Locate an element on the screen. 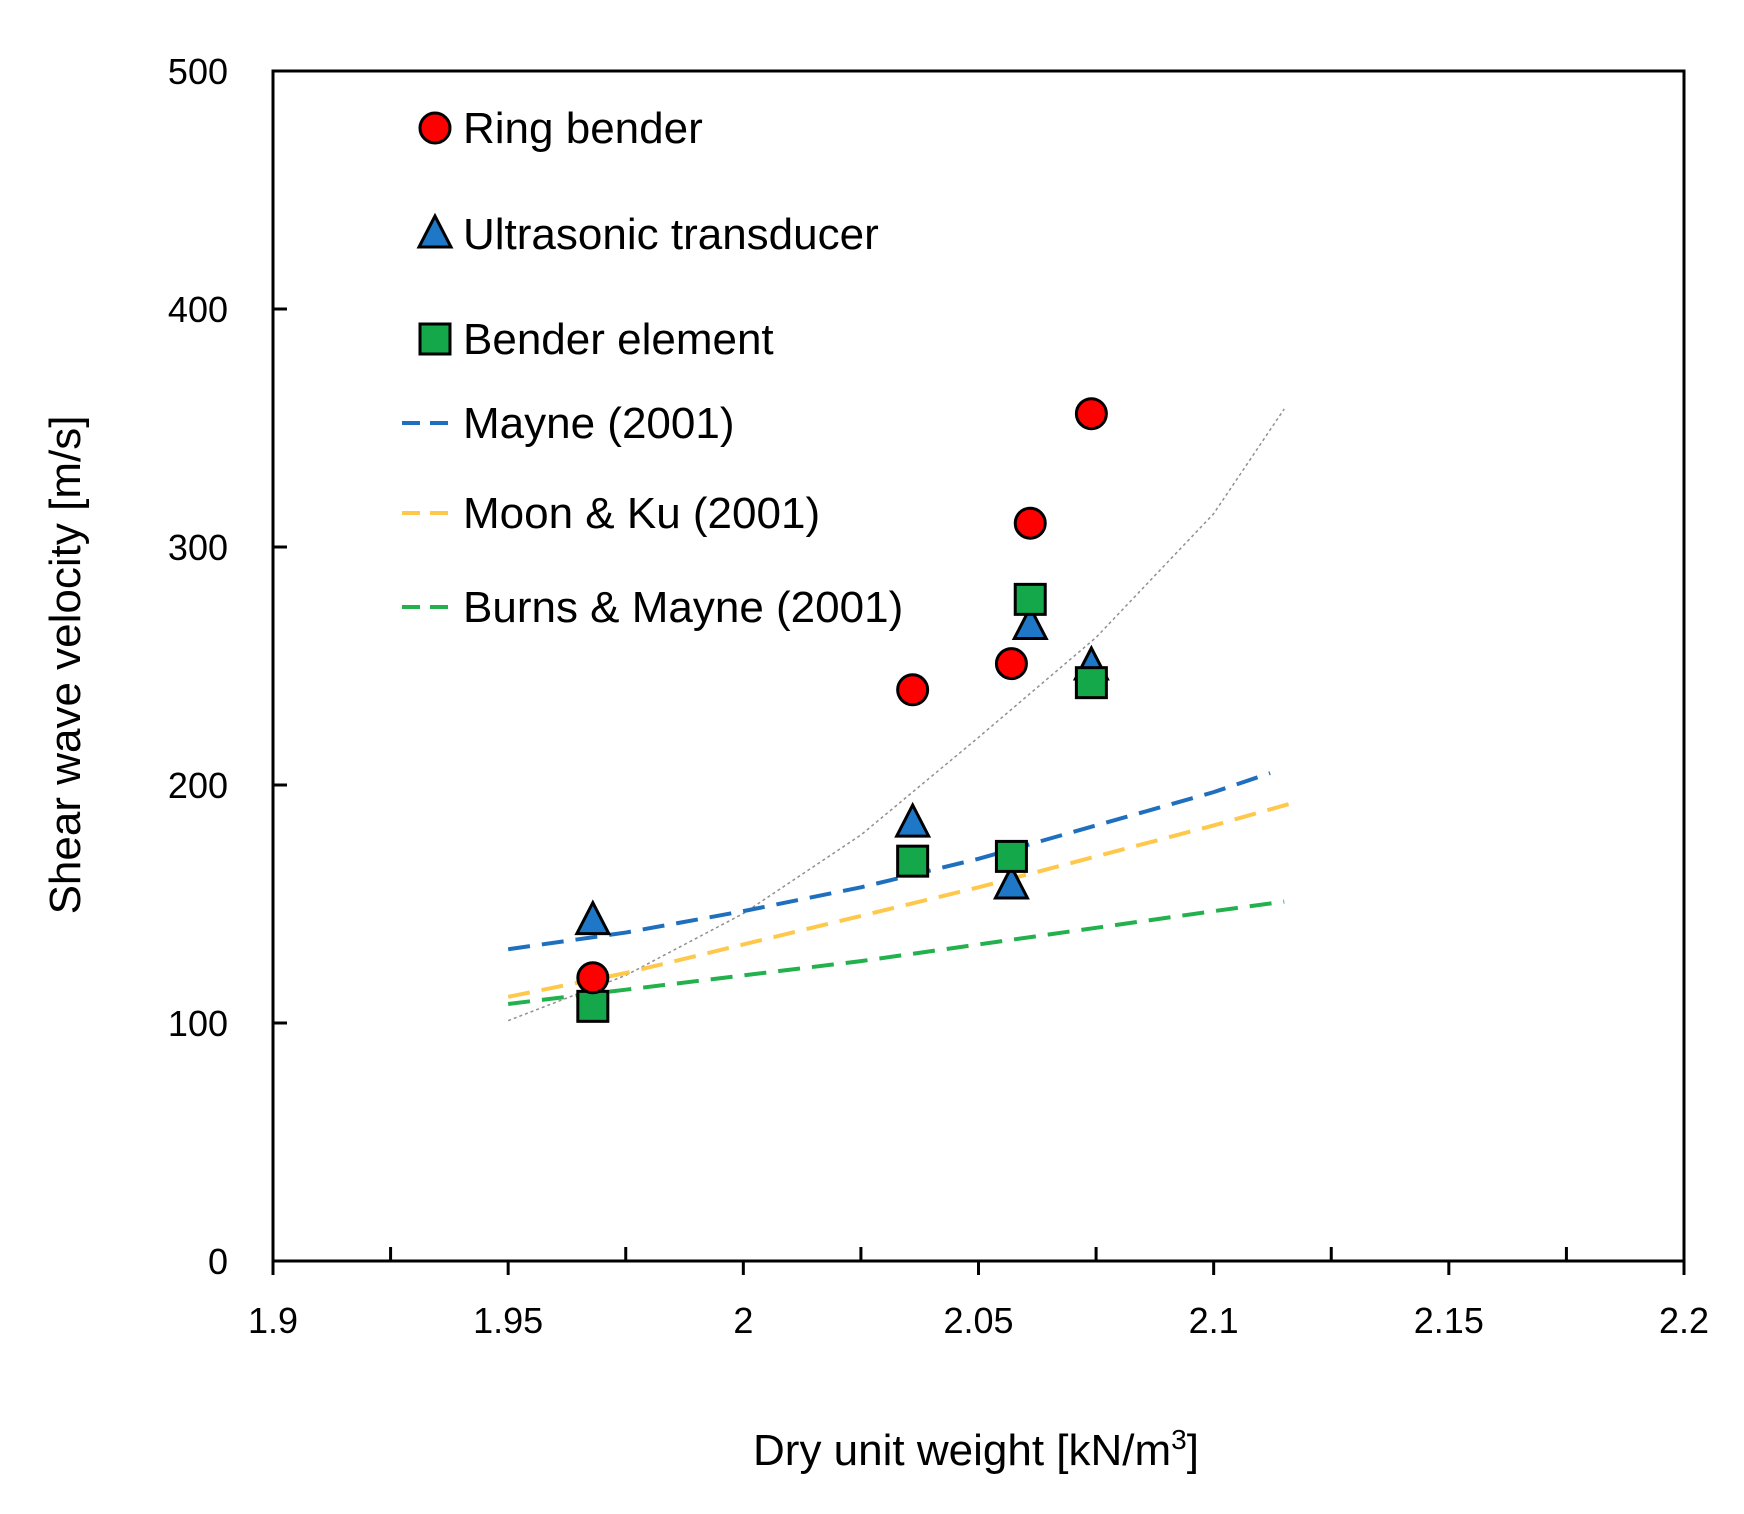 The image size is (1744, 1514). x-axis-title-main: Dry unit weight [kN/m is located at coordinates (962, 1450).